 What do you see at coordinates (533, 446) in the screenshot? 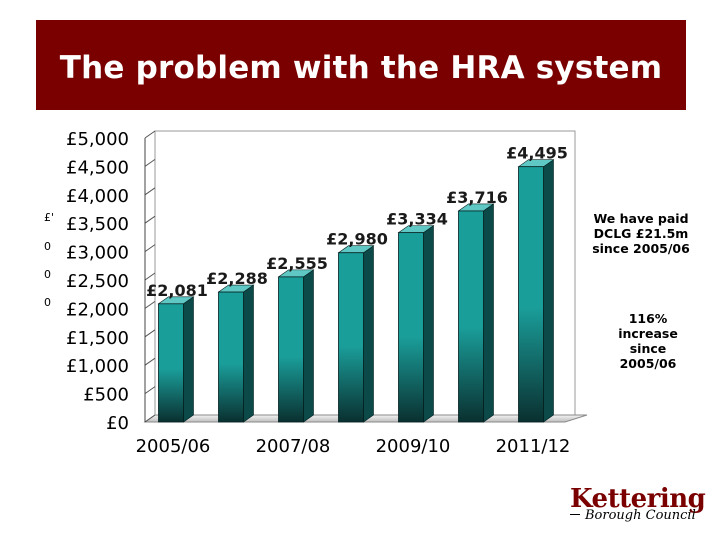
I see `x-tick-label: 2011/12` at bounding box center [533, 446].